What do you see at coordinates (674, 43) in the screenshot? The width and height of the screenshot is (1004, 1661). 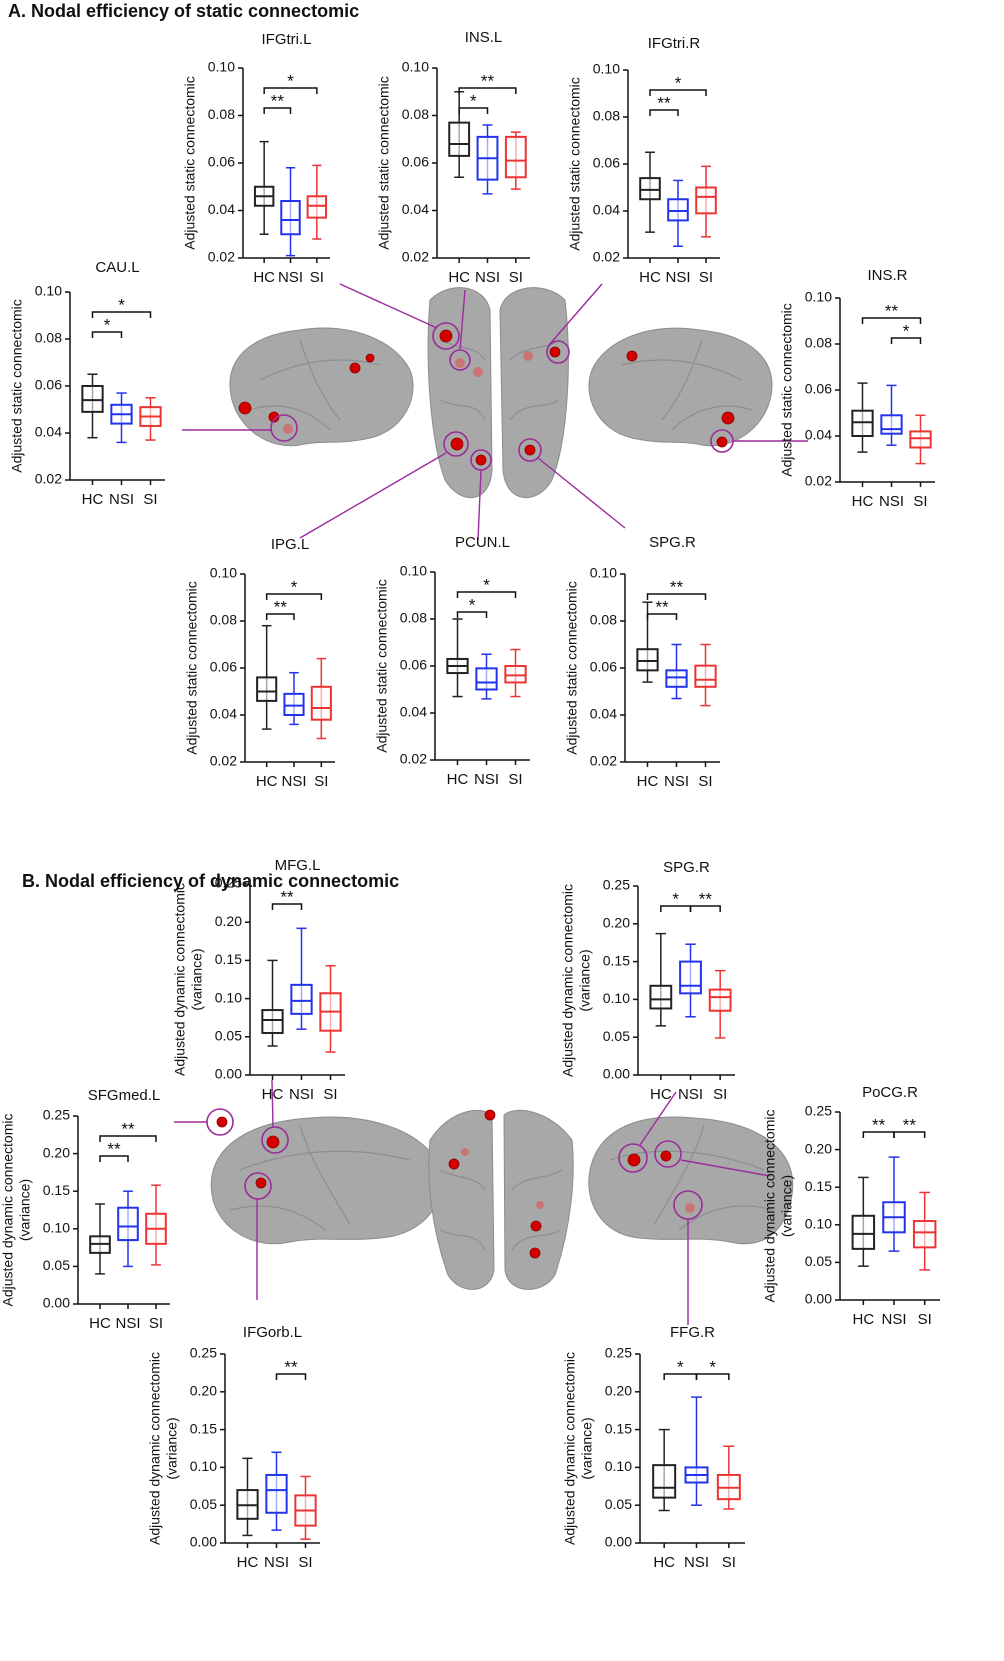 I see `chart-title: IFGtri.R` at bounding box center [674, 43].